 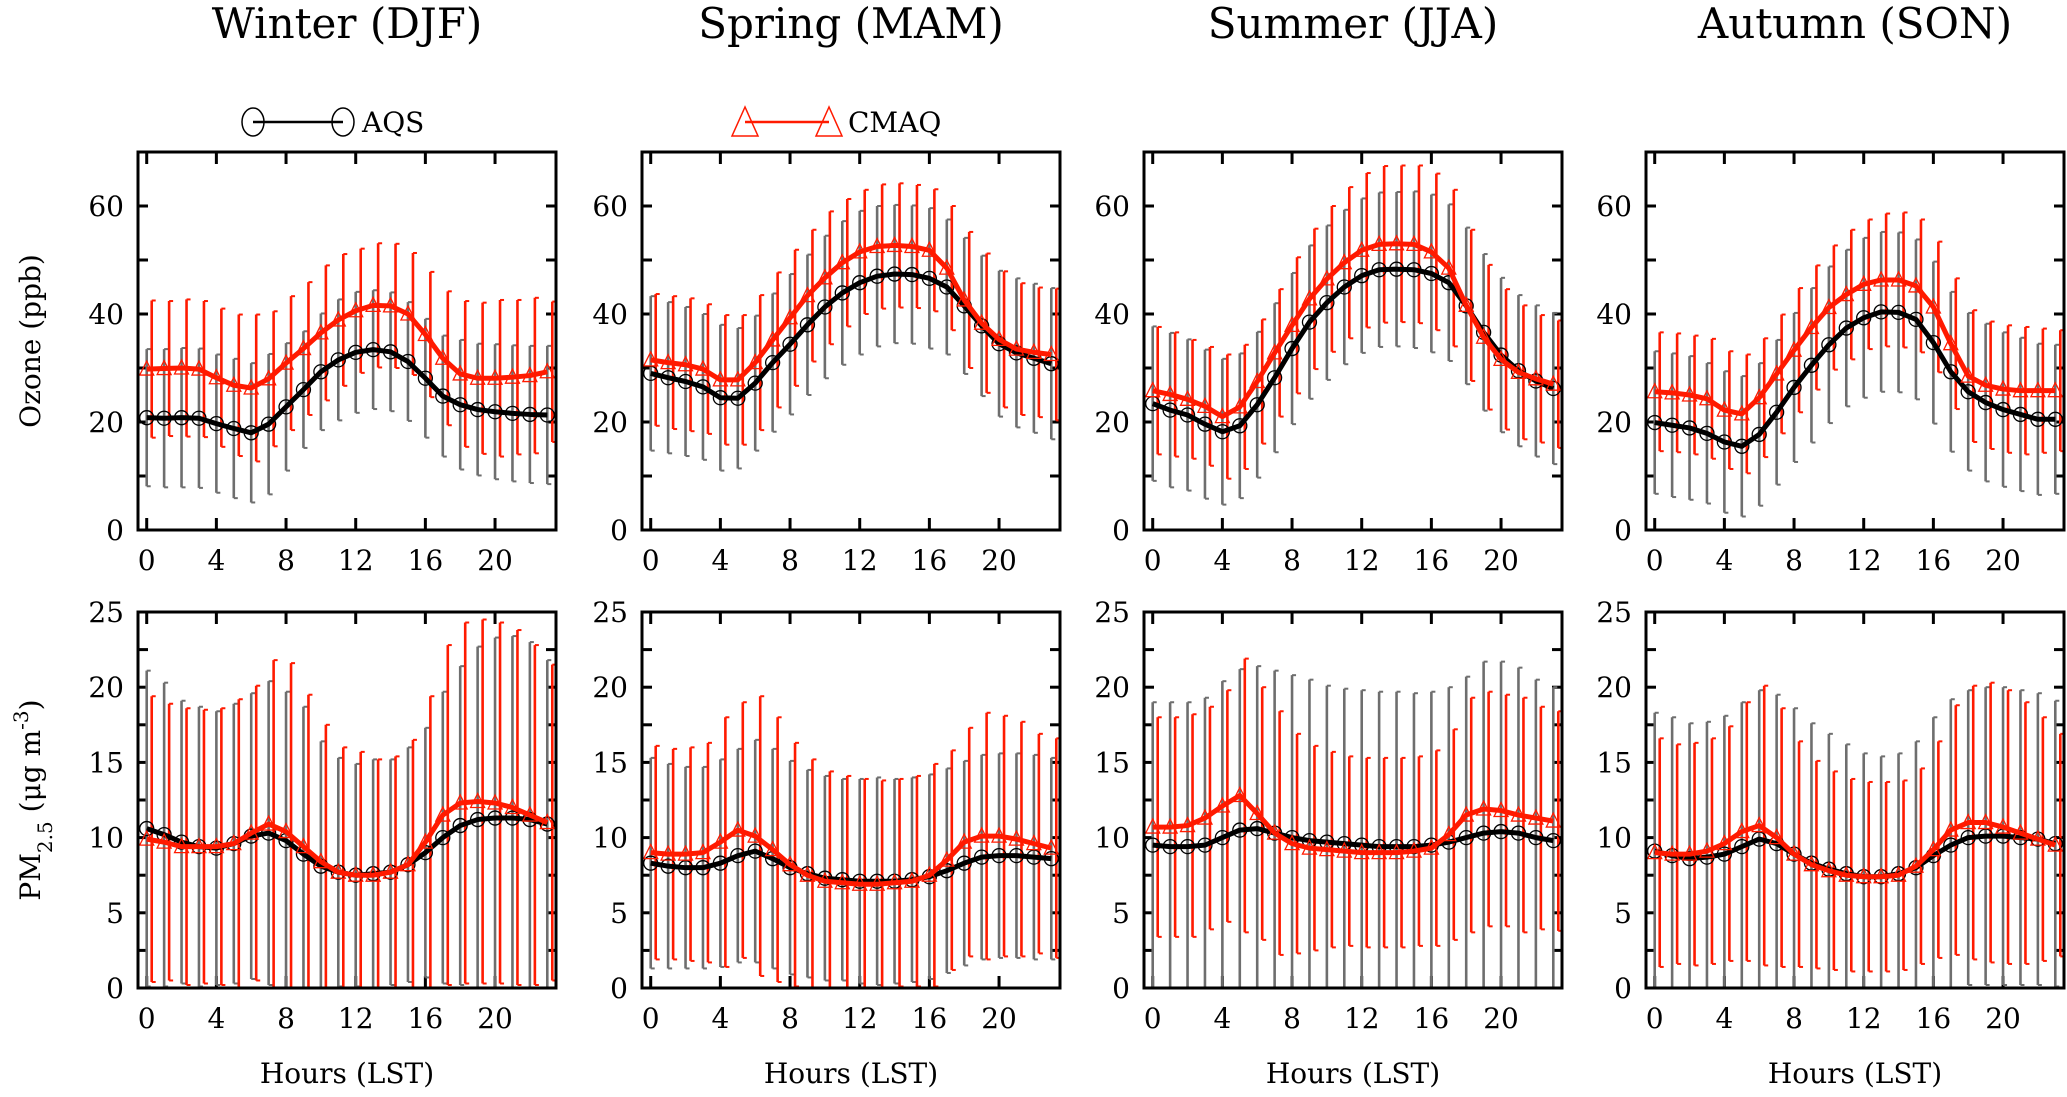 What do you see at coordinates (343, 122) in the screenshot?
I see `legend-circle-marker-icon` at bounding box center [343, 122].